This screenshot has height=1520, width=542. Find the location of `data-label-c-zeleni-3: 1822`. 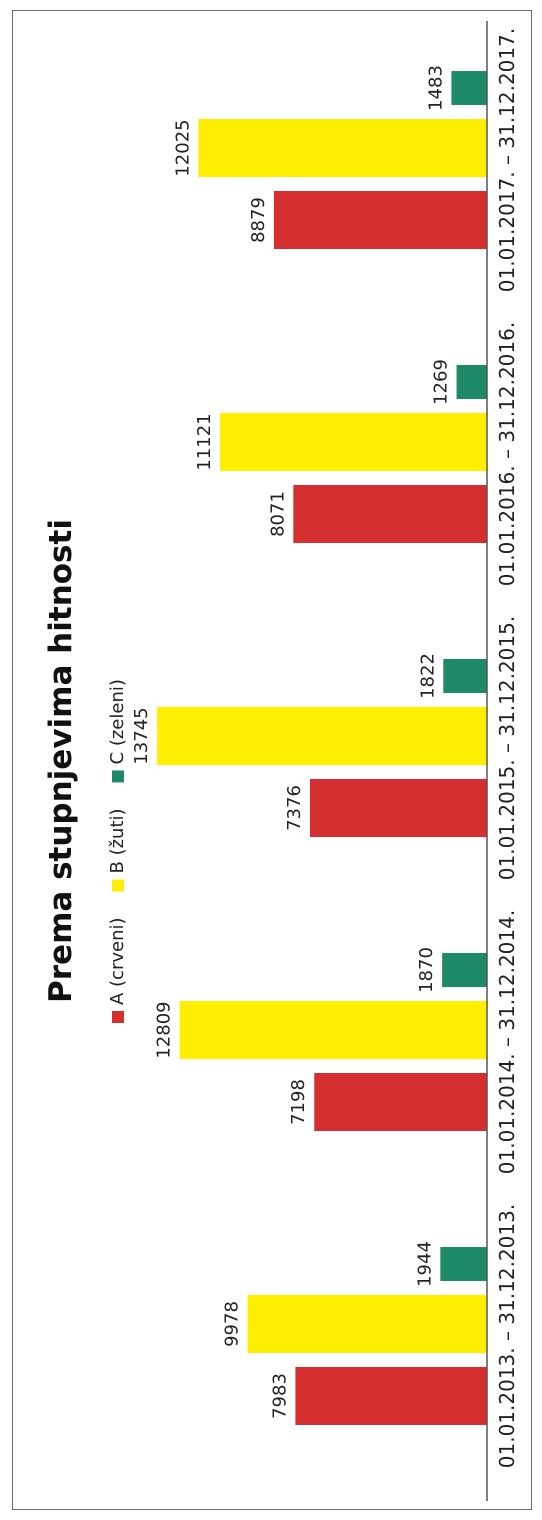

data-label-c-zeleni-3: 1822 is located at coordinates (427, 676).